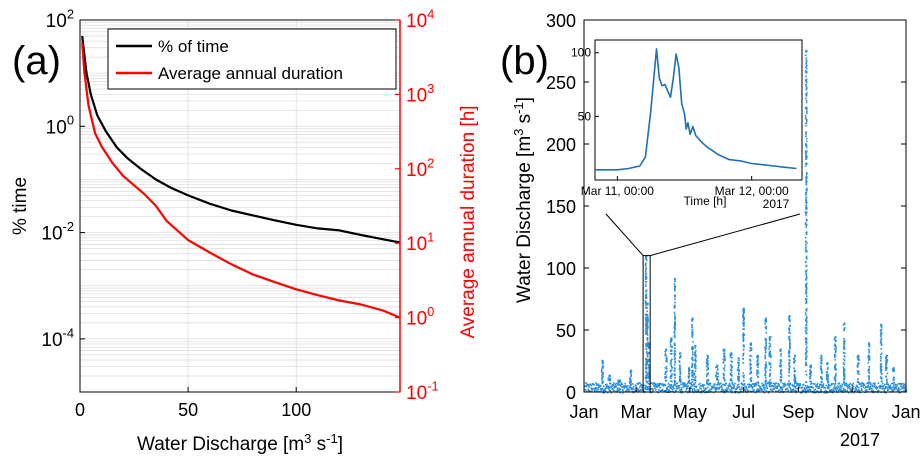  What do you see at coordinates (698, 110) in the screenshot?
I see `inset-background` at bounding box center [698, 110].